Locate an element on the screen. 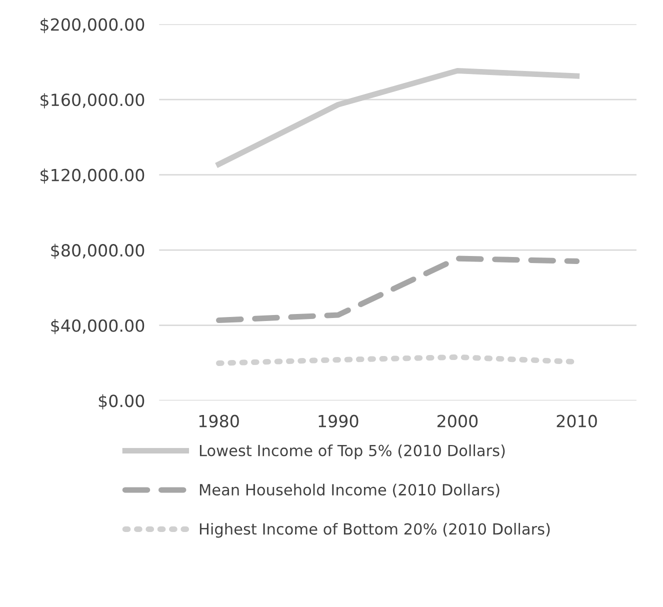 This screenshot has height=607, width=663. y-tick-label: $80,000.00 is located at coordinates (97, 251).